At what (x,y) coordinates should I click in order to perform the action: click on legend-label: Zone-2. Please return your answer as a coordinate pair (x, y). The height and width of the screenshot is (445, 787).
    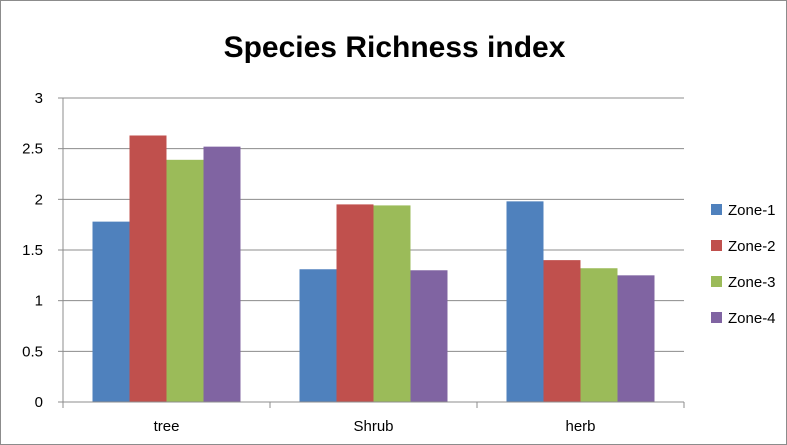
    Looking at the image, I should click on (752, 246).